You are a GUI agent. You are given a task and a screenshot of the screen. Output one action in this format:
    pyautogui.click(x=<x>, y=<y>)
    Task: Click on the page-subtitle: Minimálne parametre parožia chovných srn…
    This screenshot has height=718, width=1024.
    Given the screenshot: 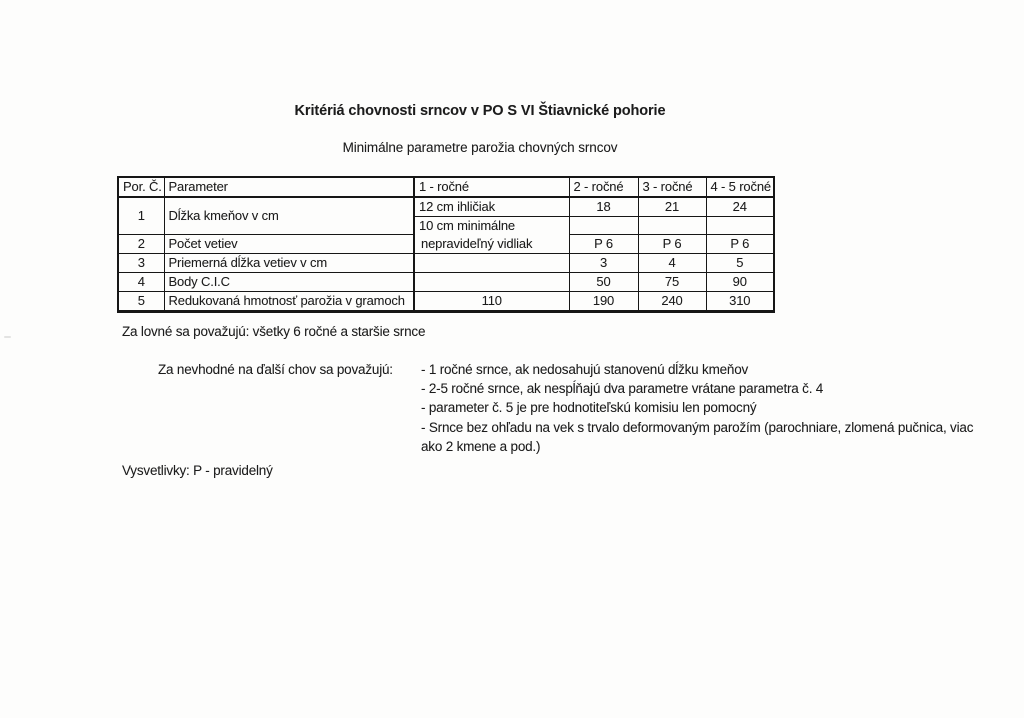 What is the action you would take?
    pyautogui.click(x=480, y=147)
    